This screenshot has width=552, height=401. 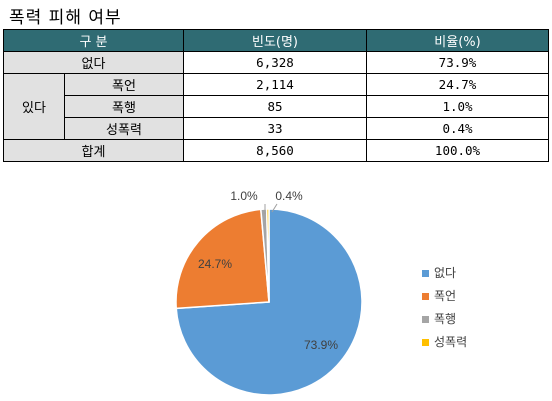 I want to click on header-category: 구 분, so click(x=93, y=40).